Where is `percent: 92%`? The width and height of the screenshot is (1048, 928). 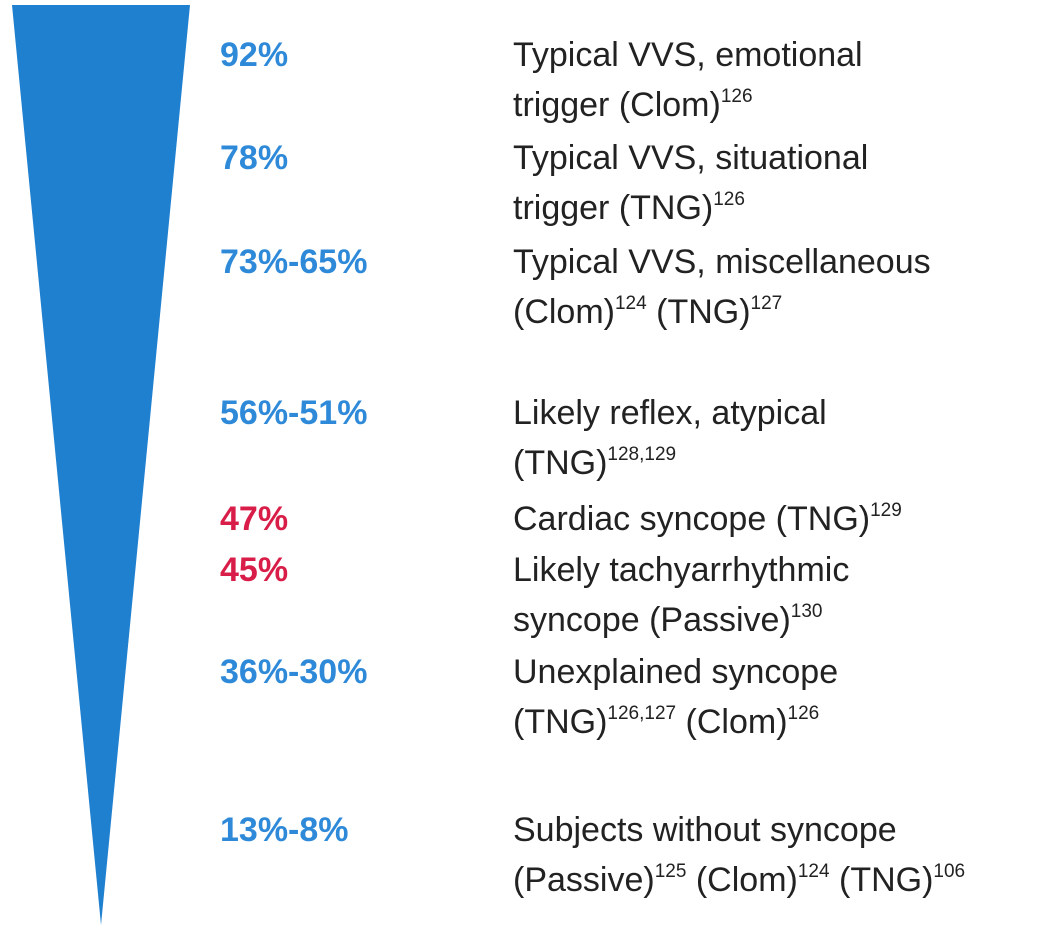
percent: 92% is located at coordinates (254, 55).